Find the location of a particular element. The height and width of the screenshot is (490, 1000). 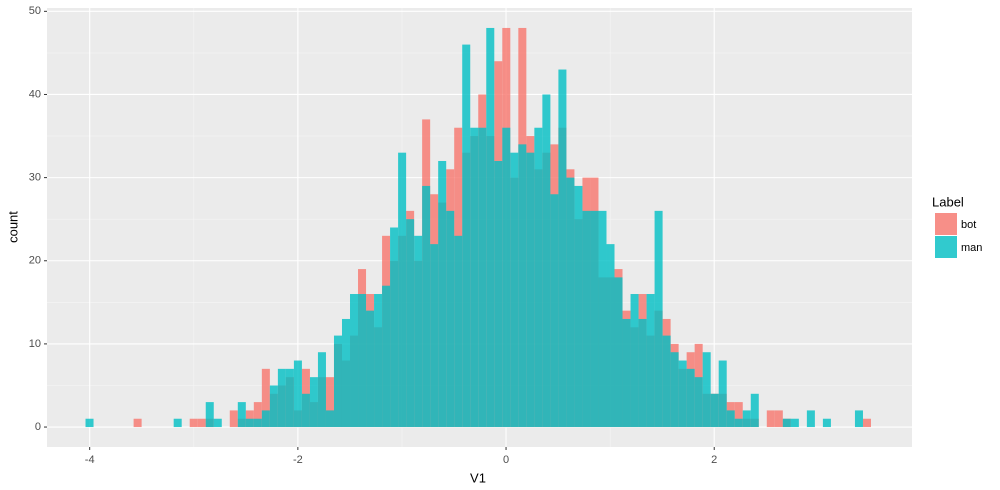

y-tick-label: 10 is located at coordinates (35, 344).